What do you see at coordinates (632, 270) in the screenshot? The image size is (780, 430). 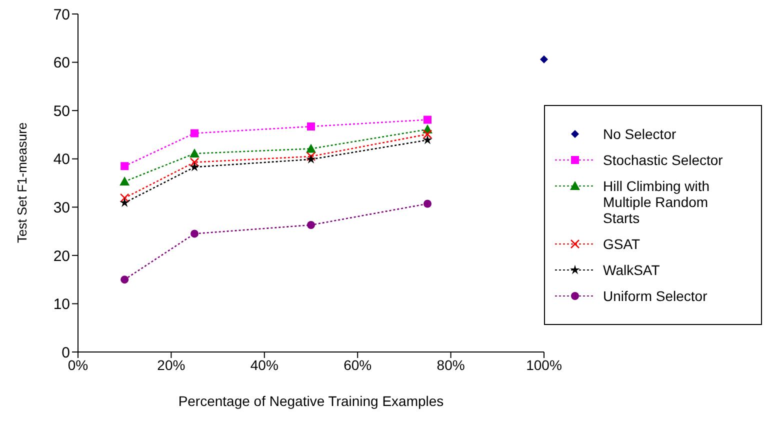 I see `legend-label: WalkSAT` at bounding box center [632, 270].